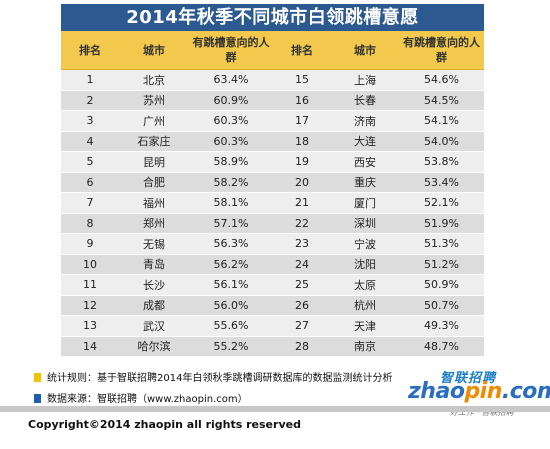 The height and width of the screenshot is (449, 550). I want to click on percent-cell: 53.4%, so click(441, 182).